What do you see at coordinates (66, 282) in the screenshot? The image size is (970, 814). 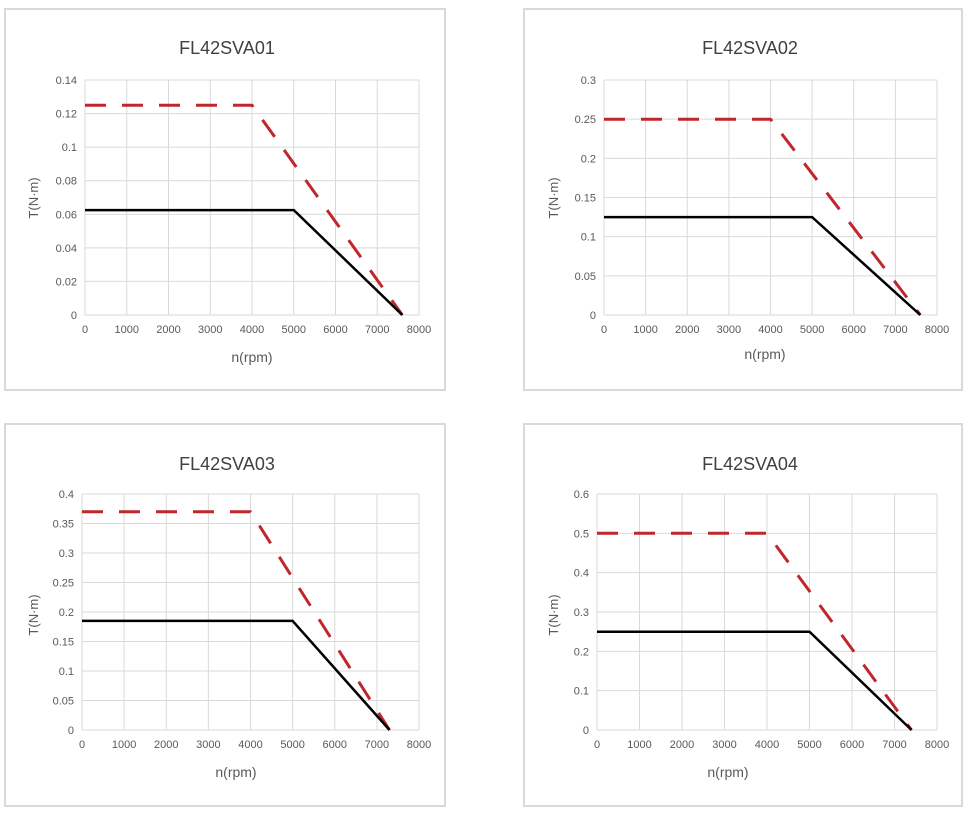 I see `y-tick-label: 0.02` at bounding box center [66, 282].